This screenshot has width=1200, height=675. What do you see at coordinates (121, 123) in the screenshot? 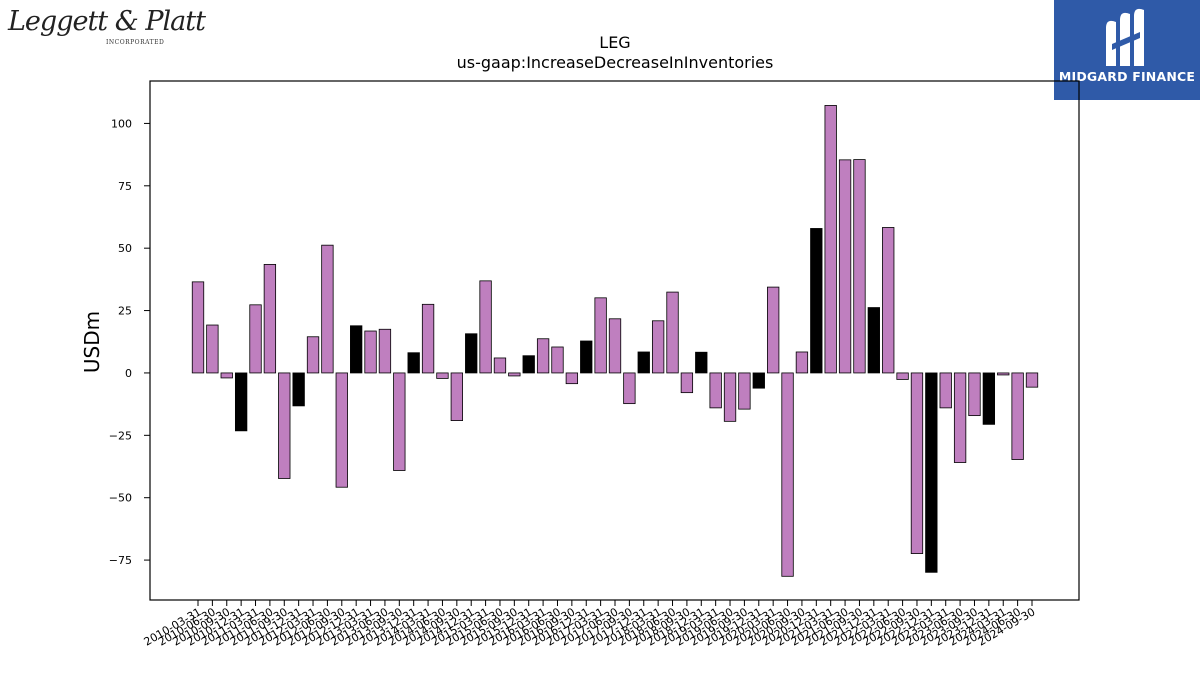
I see `y-tick-label: 100` at bounding box center [121, 123].